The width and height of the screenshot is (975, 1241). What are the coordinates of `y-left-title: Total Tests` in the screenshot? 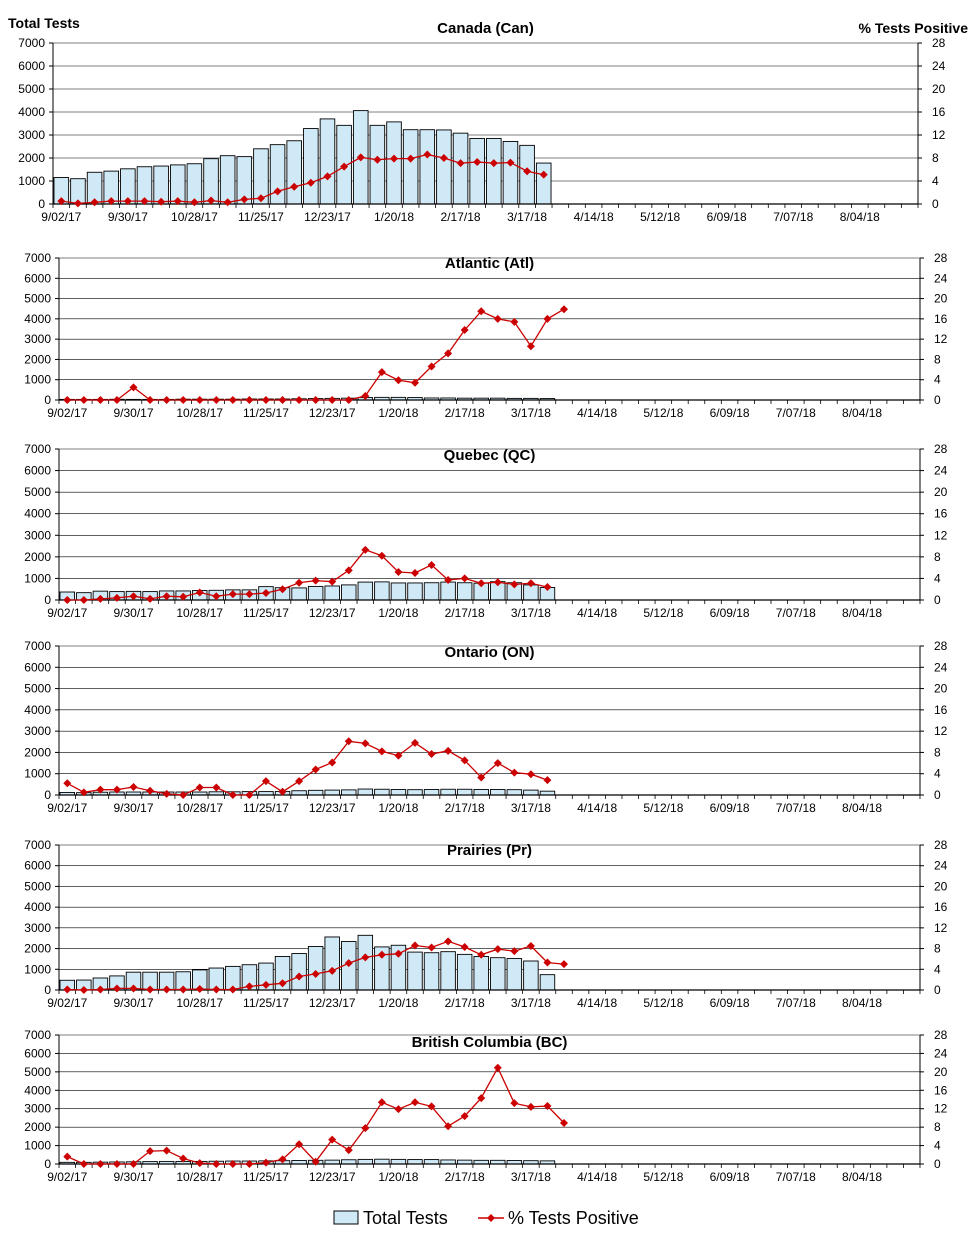 It's located at (44, 23).